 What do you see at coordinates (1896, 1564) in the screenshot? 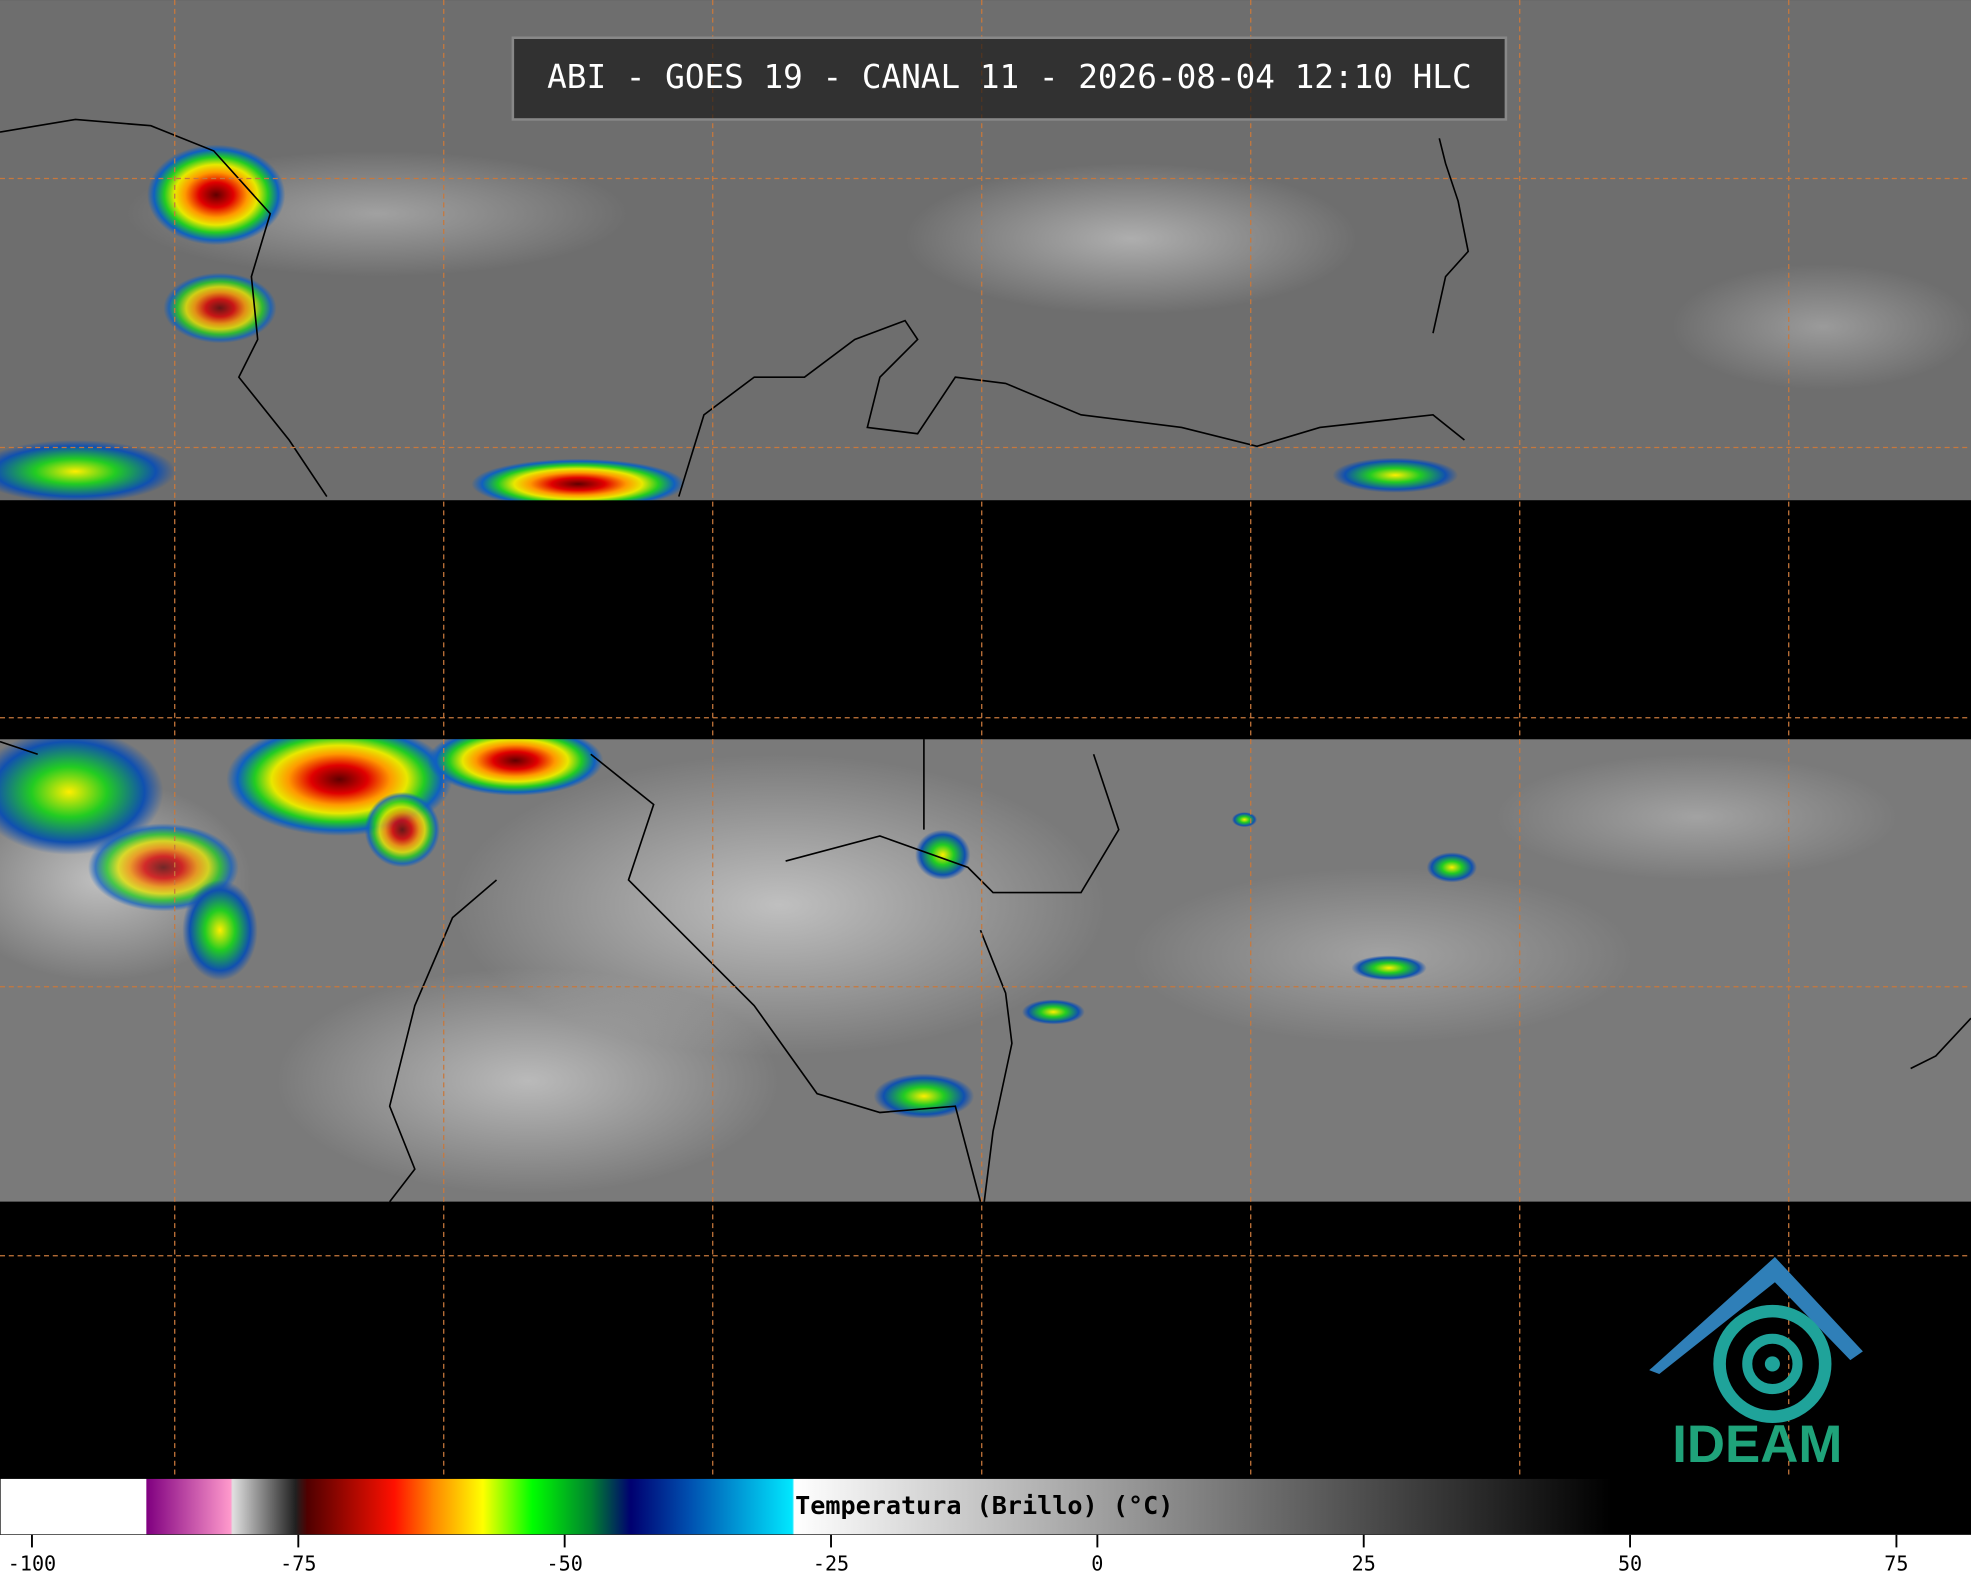
I see `colorbar-tick-label: 75` at bounding box center [1896, 1564].